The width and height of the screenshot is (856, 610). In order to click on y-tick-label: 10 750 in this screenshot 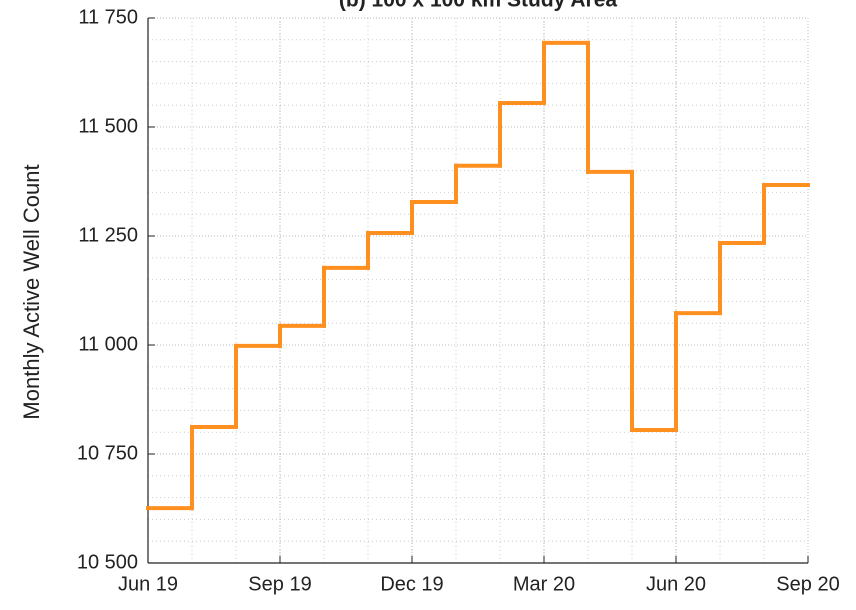, I will do `click(107, 453)`.